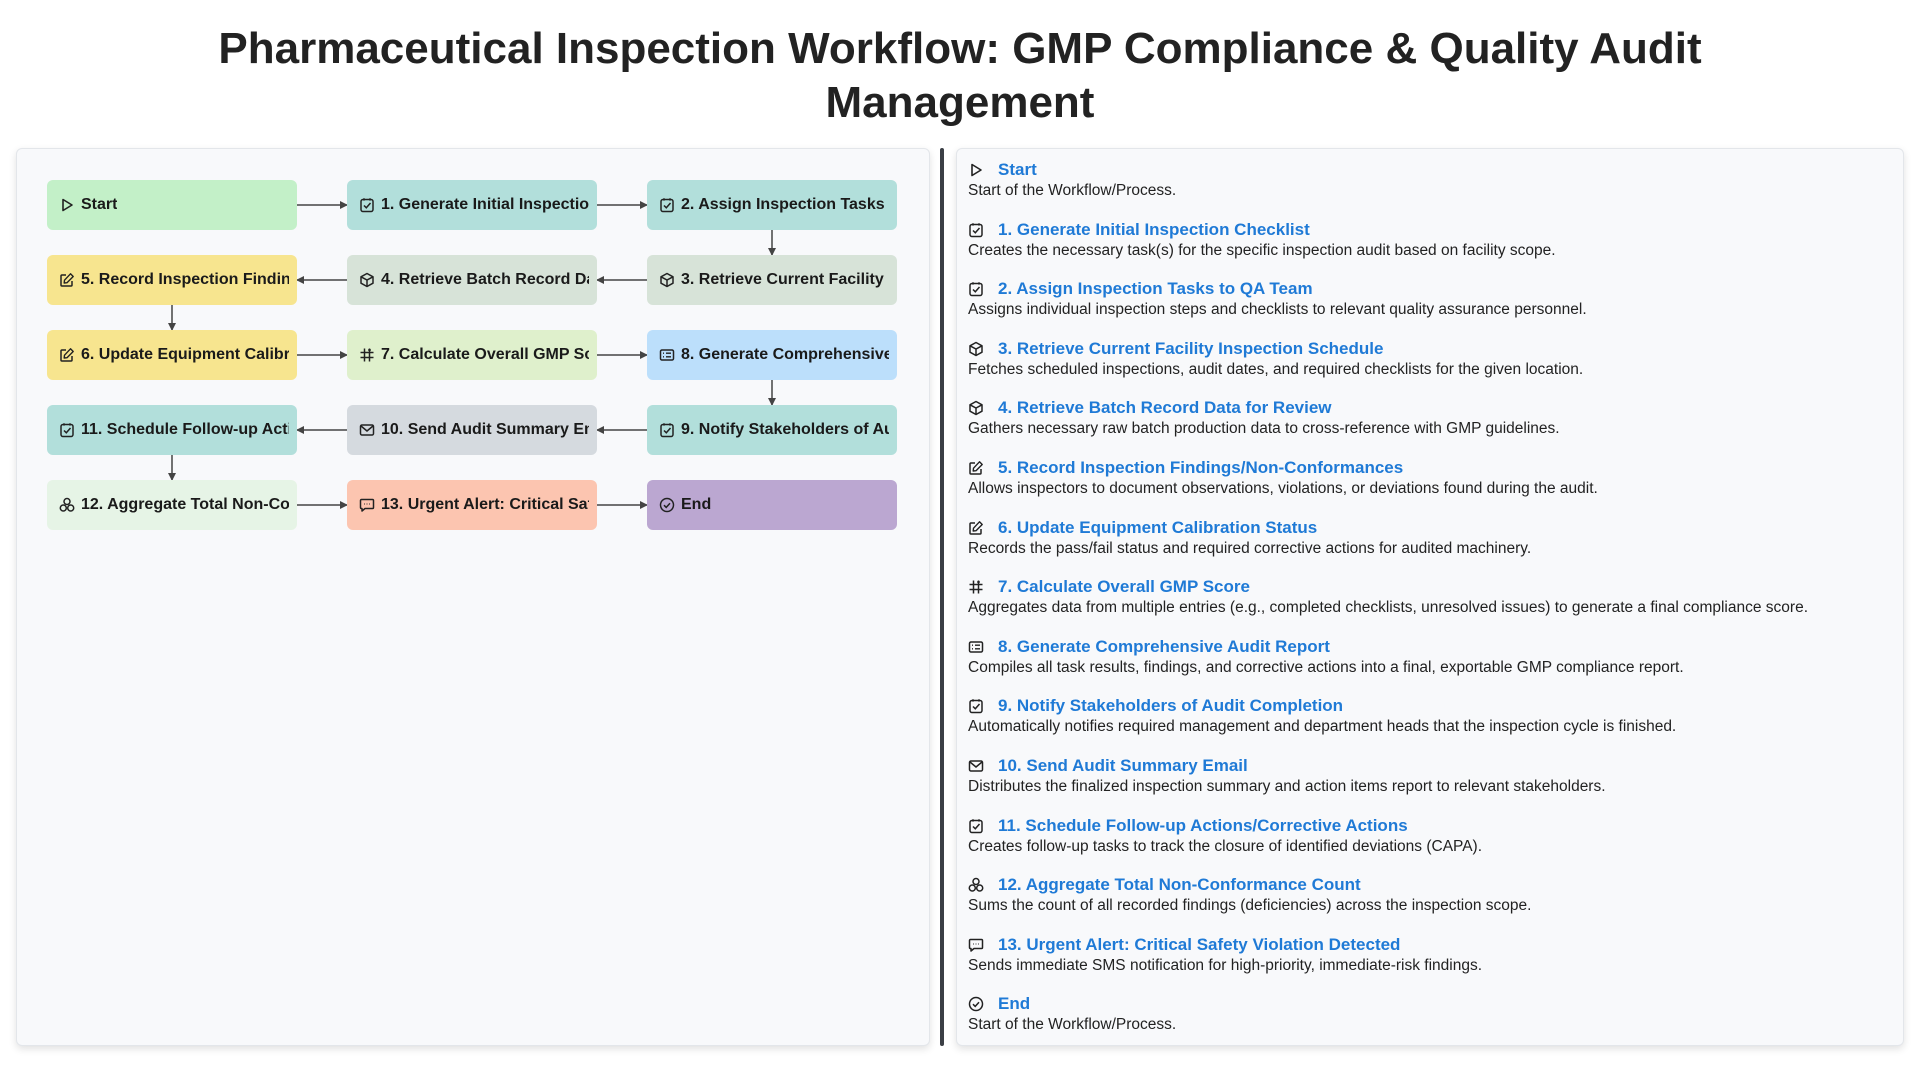 The height and width of the screenshot is (1080, 1920). I want to click on list-item-title: 8. Generate Comprehensive Audit Report, so click(1164, 646).